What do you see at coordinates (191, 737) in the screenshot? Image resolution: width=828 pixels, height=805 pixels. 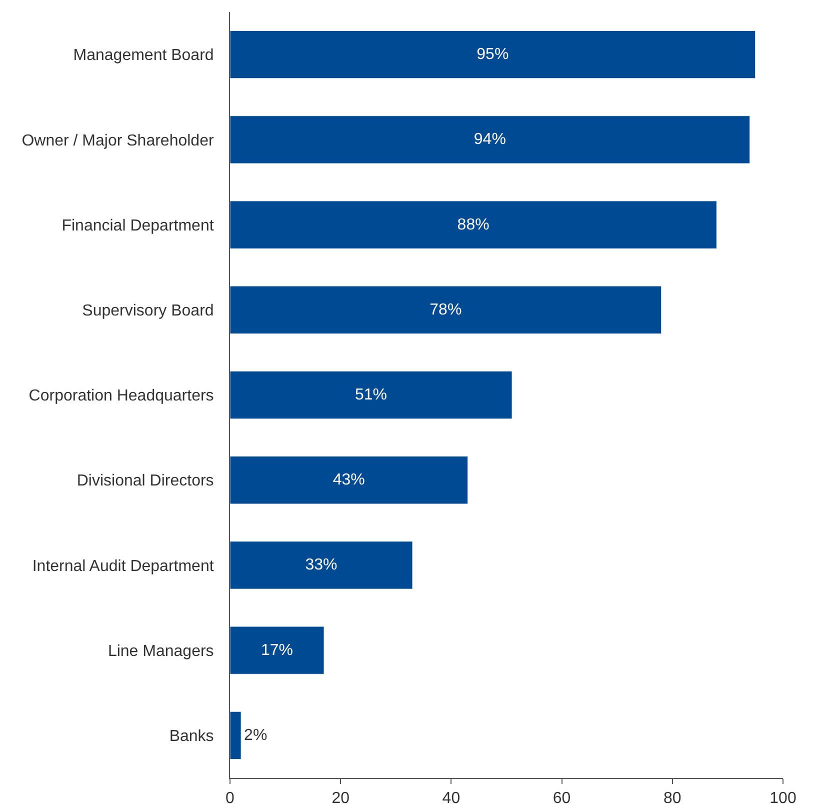 I see `y-tick-label: Banks` at bounding box center [191, 737].